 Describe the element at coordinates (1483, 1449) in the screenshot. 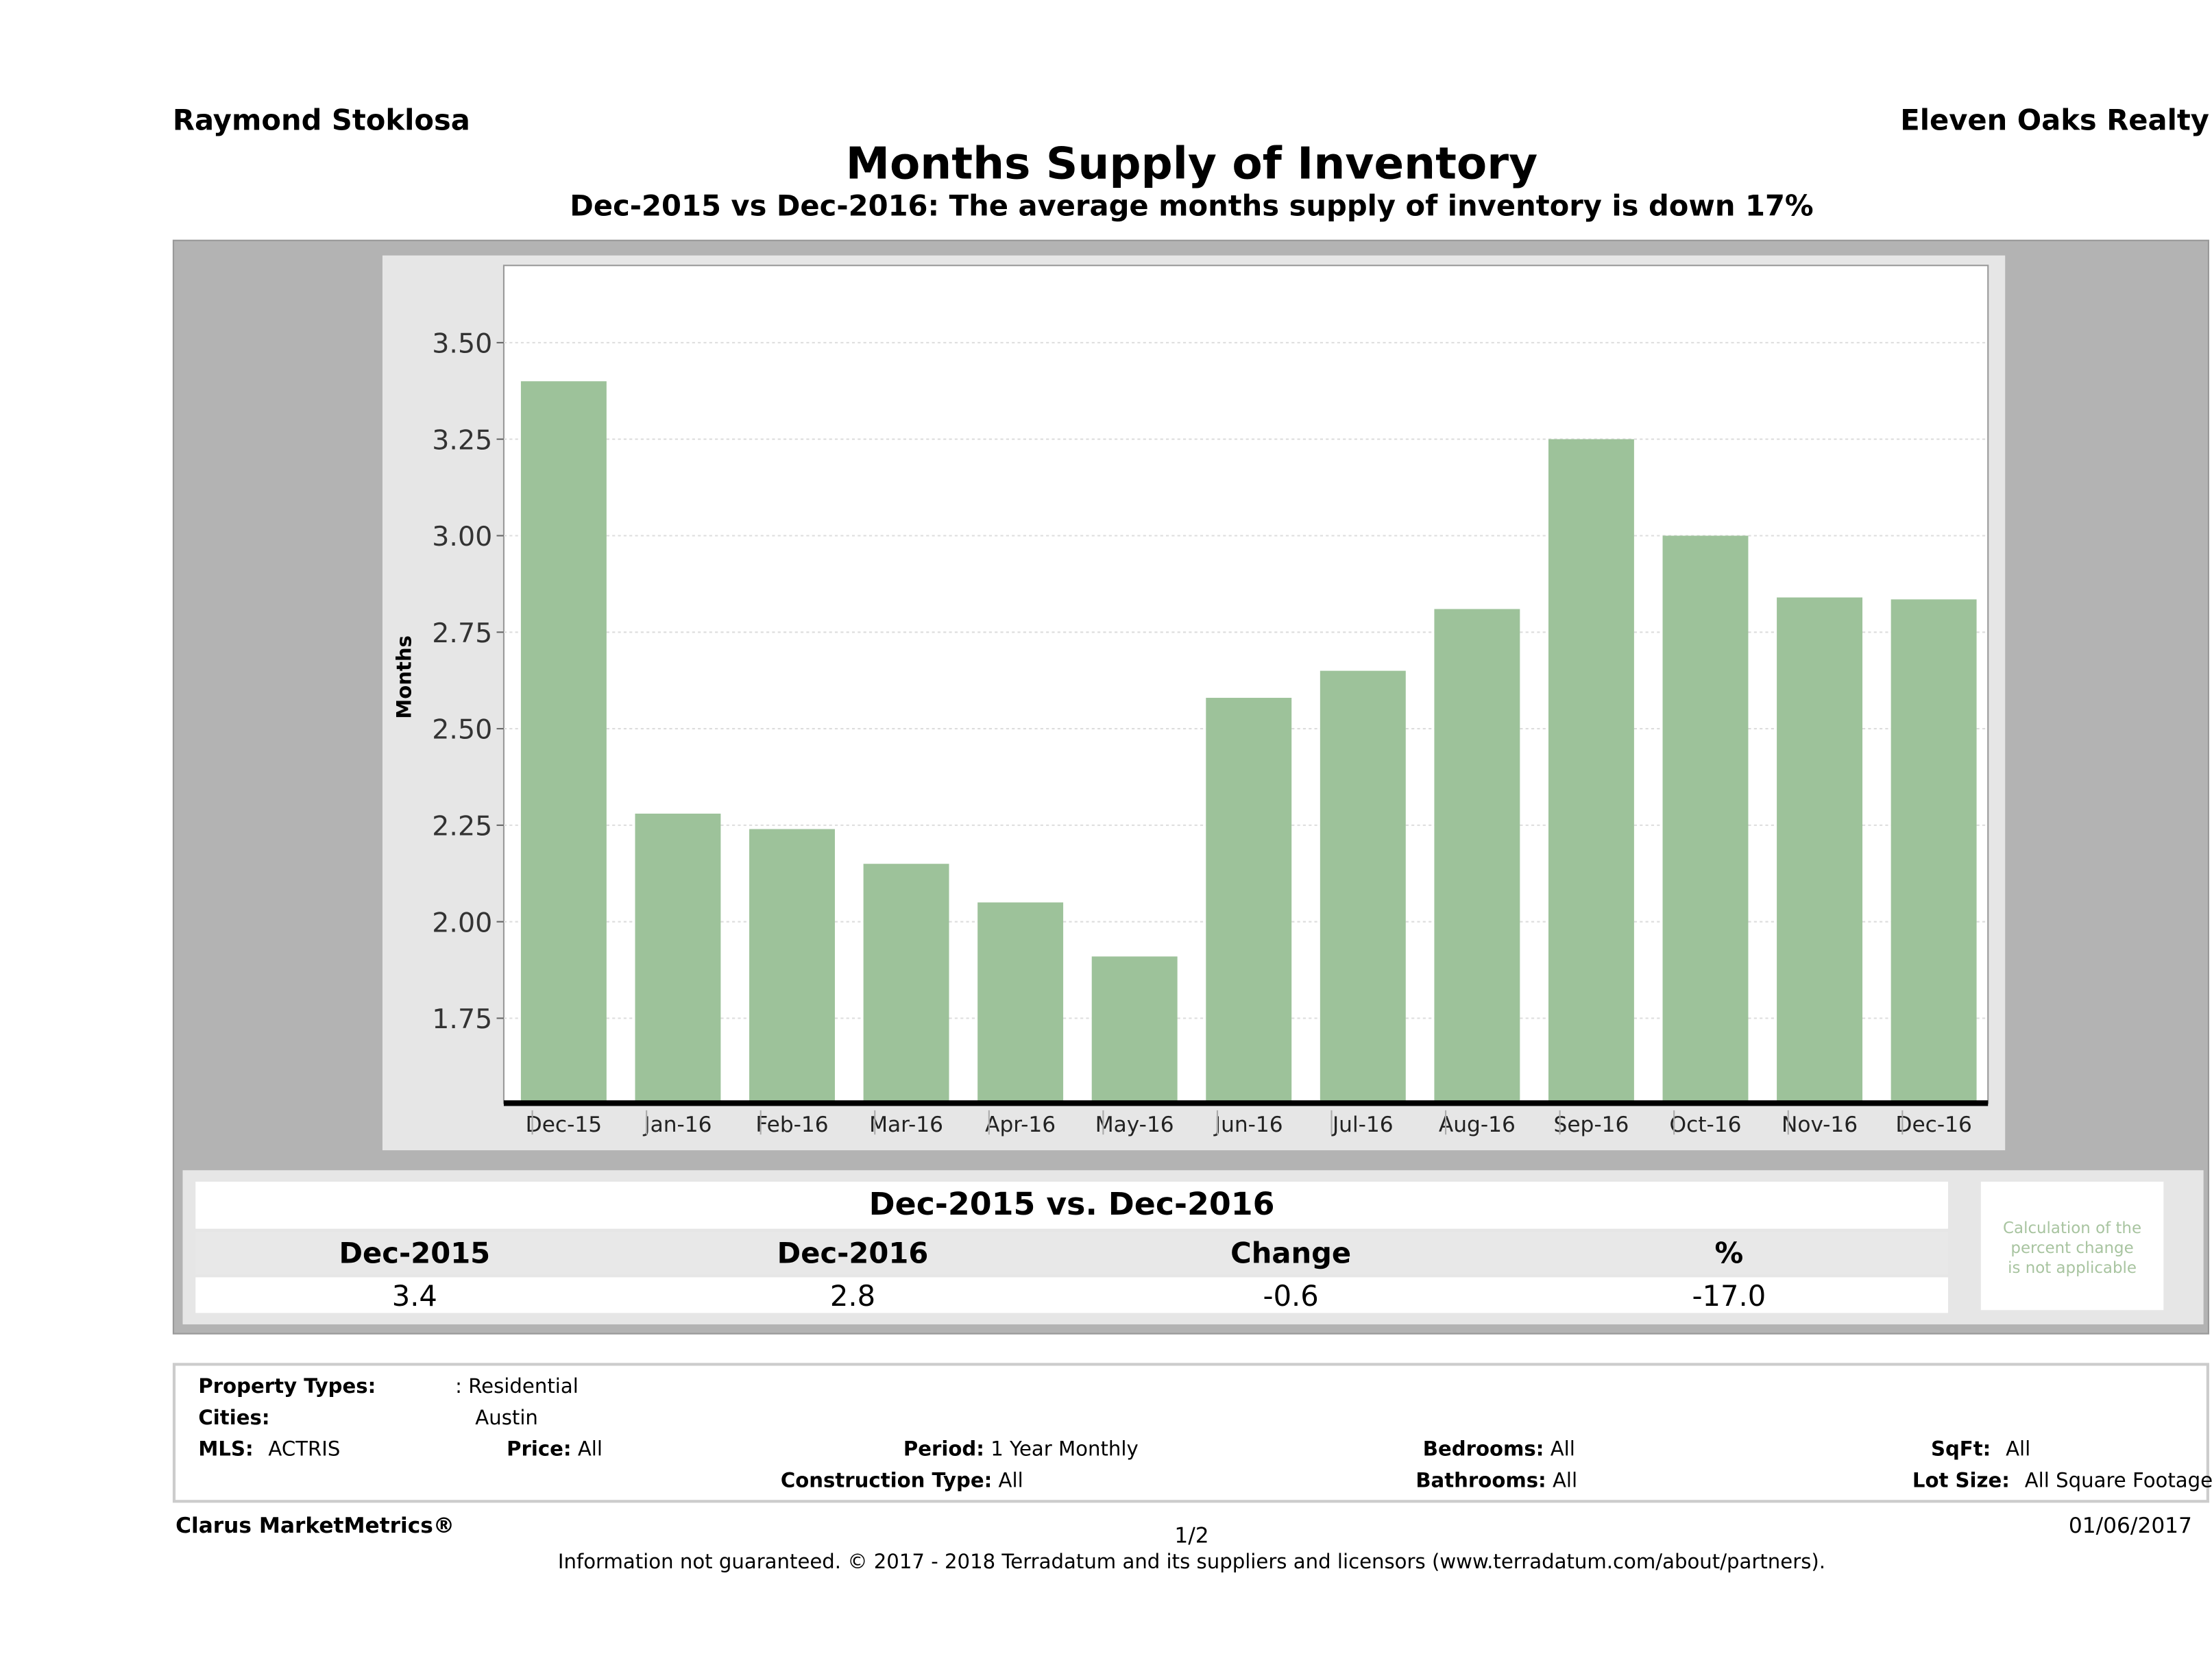

I see `bedrooms-label: Bedrooms:` at that location.